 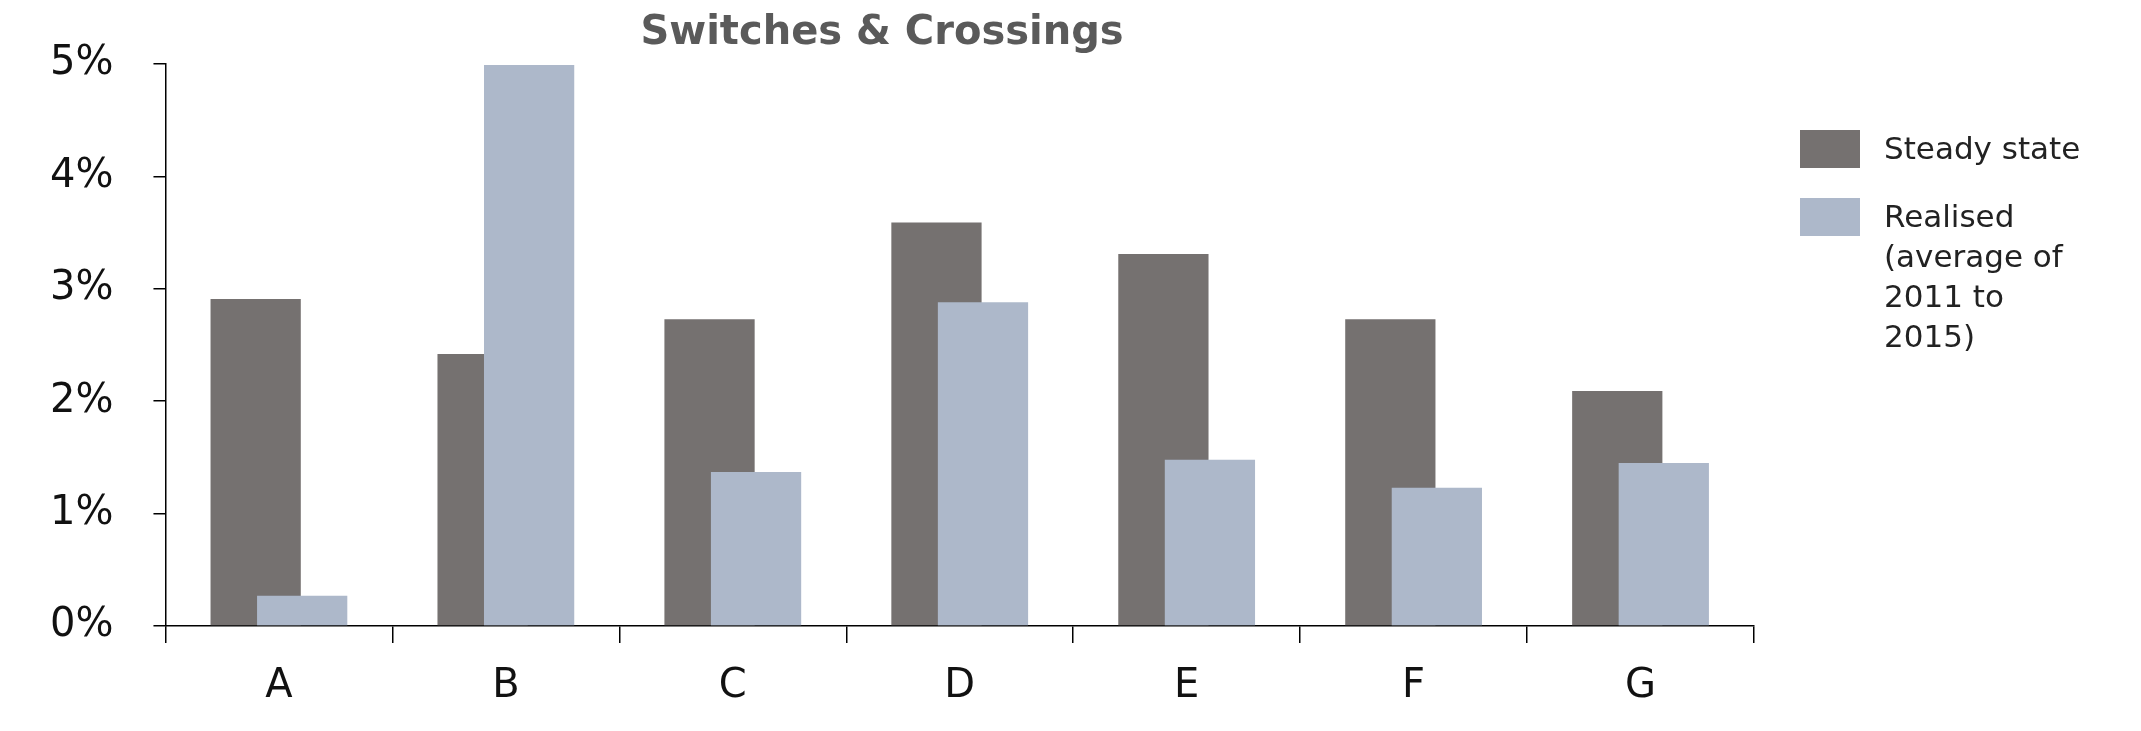 What do you see at coordinates (1983, 148) in the screenshot?
I see `legend-label: Steady state` at bounding box center [1983, 148].